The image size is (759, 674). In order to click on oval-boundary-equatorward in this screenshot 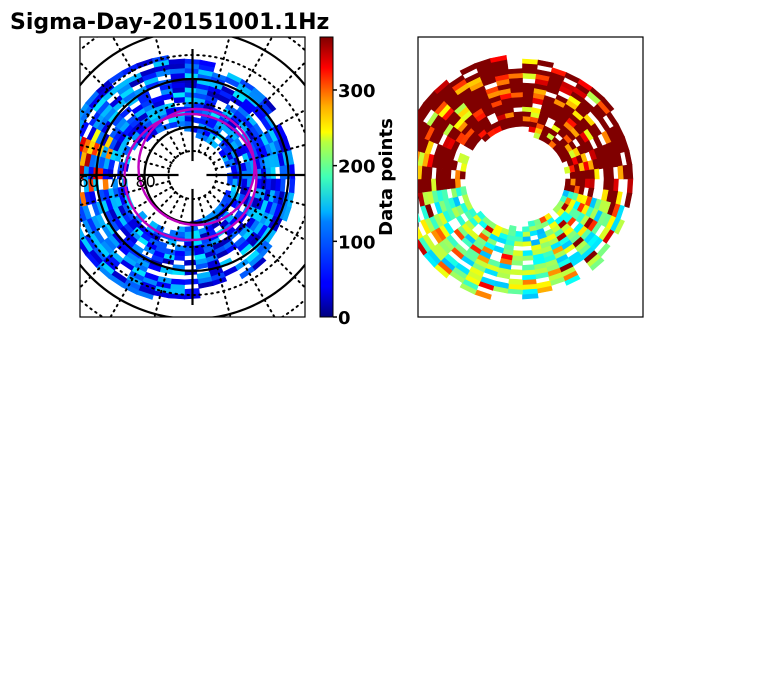, I will do `click(190, 177)`.